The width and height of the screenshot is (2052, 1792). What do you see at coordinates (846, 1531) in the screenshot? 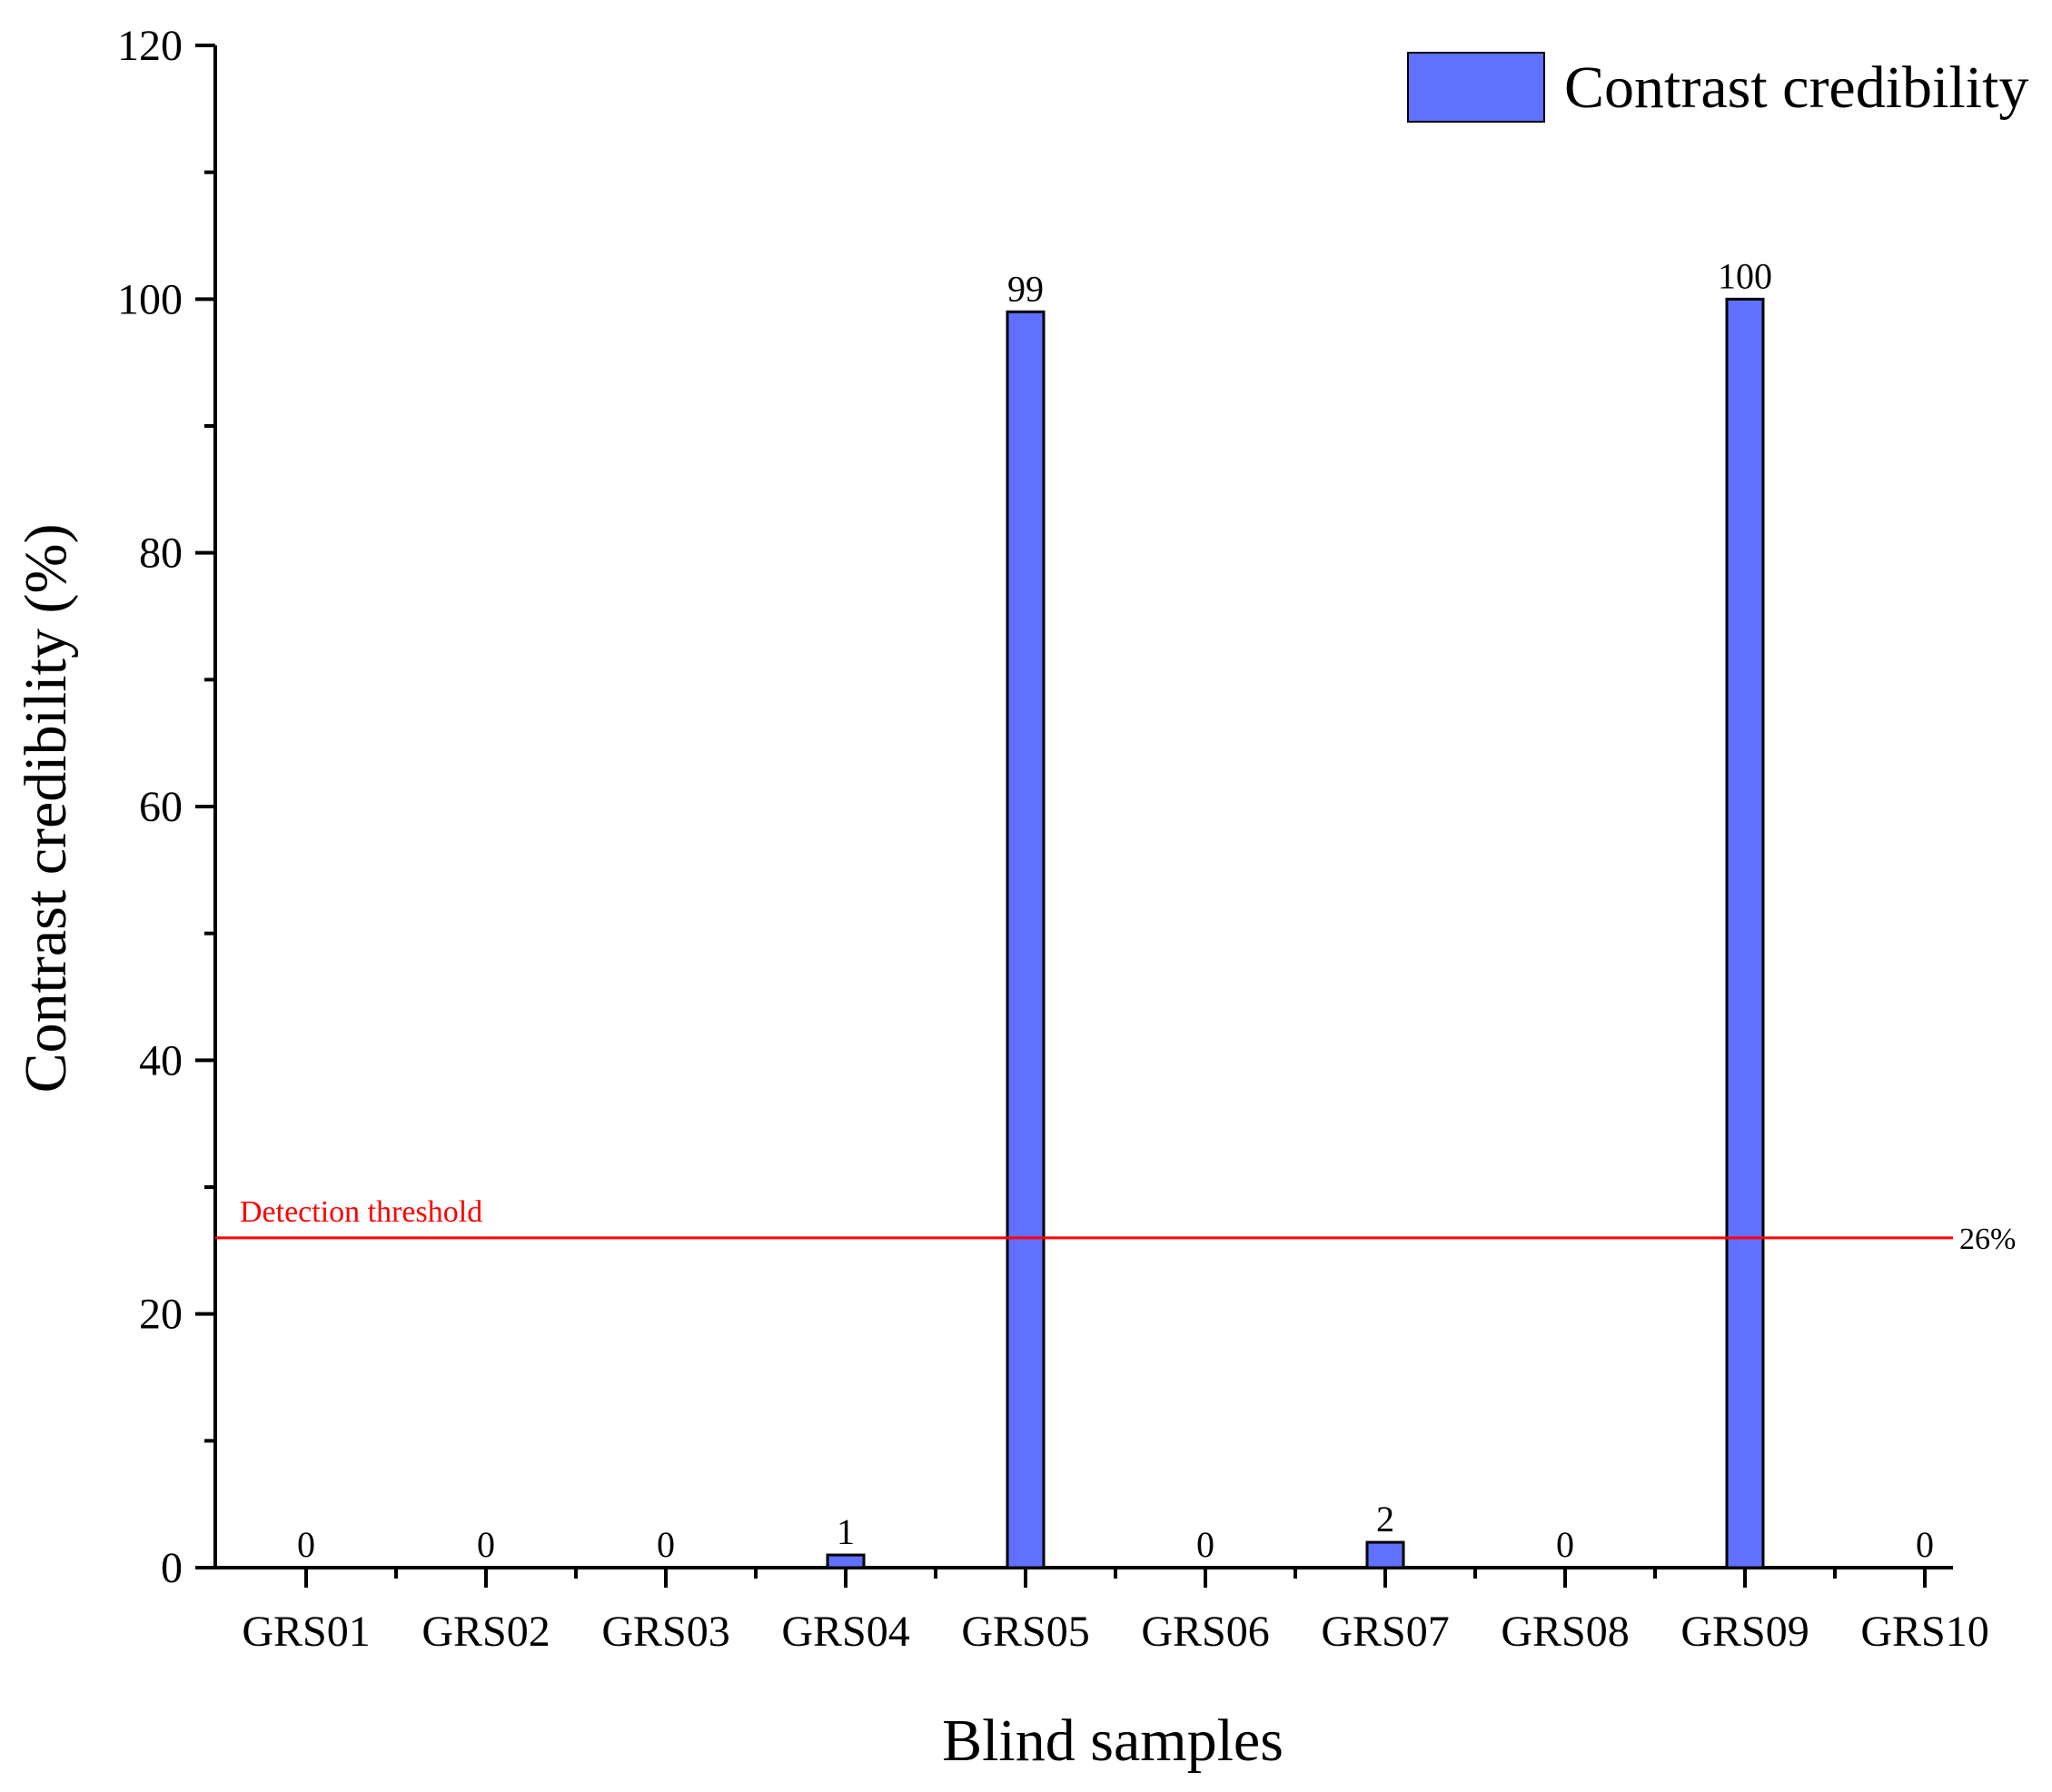
I see `bar-value-label: 1` at bounding box center [846, 1531].